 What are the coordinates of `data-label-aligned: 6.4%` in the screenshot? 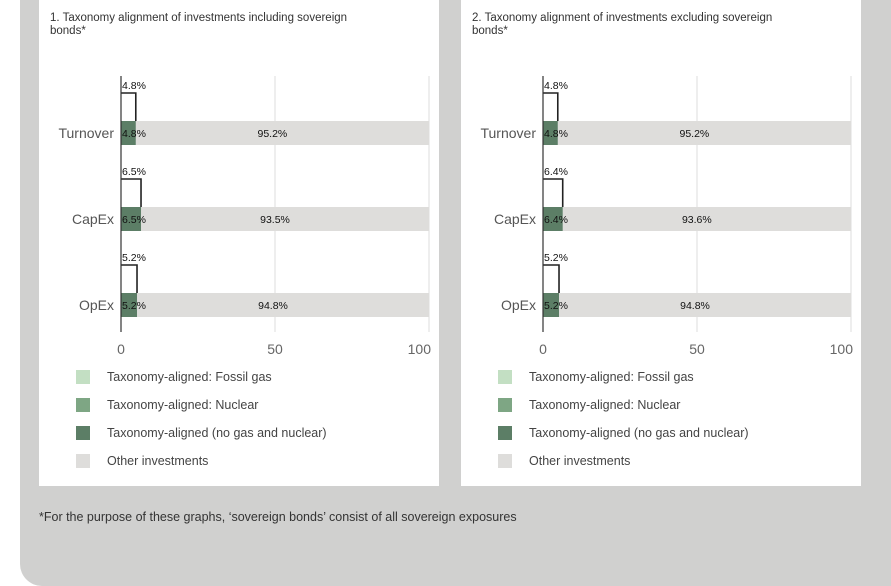 It's located at (556, 220).